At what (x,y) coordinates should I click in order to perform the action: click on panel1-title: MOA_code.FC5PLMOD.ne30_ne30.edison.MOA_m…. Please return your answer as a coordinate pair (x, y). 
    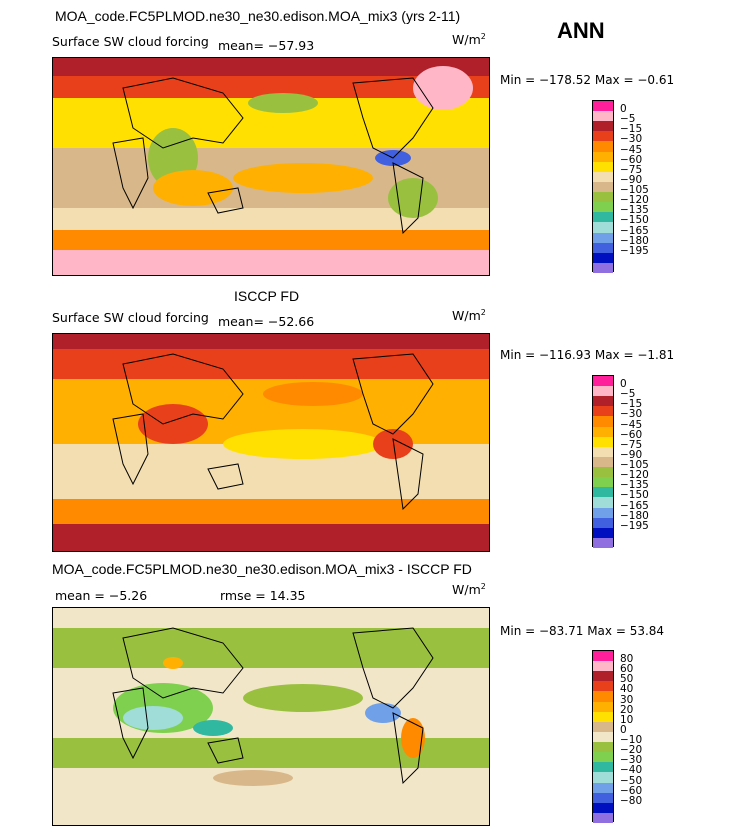
    Looking at the image, I should click on (258, 16).